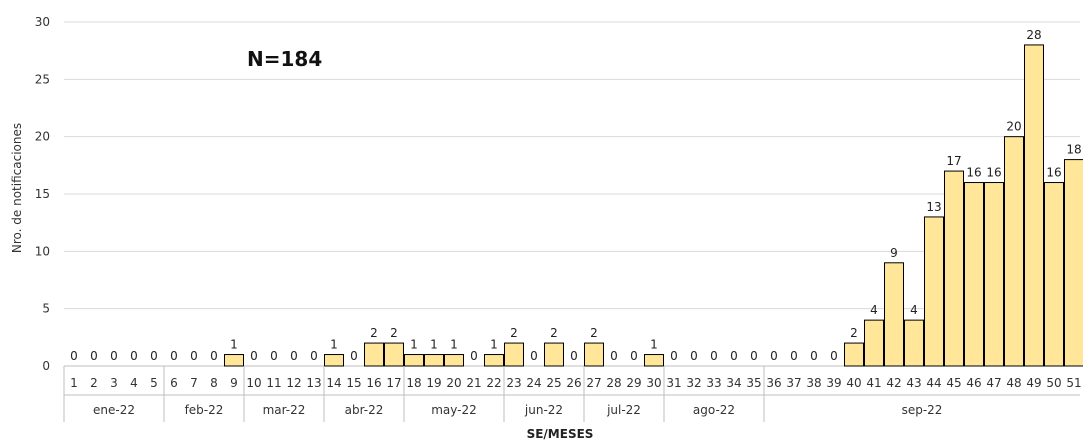  What do you see at coordinates (473, 383) in the screenshot?
I see `x-tick-label: 21` at bounding box center [473, 383].